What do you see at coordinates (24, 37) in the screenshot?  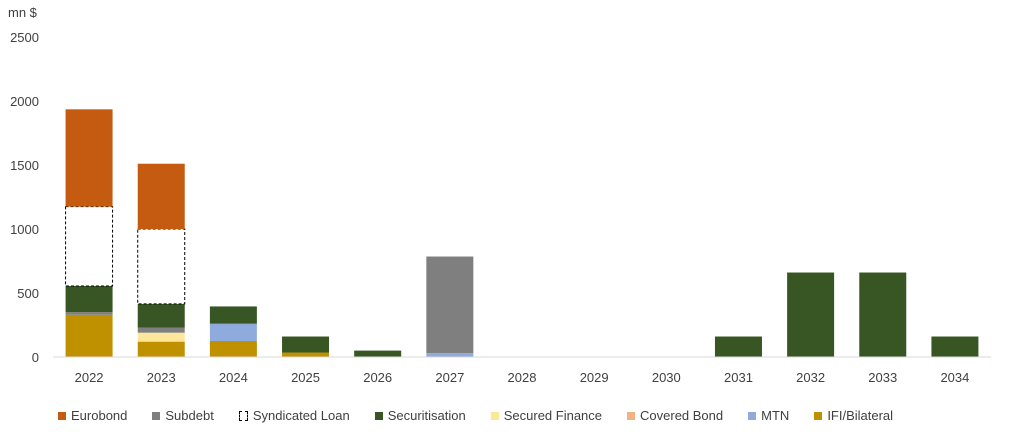 I see `y-tick-label: 2500` at bounding box center [24, 37].